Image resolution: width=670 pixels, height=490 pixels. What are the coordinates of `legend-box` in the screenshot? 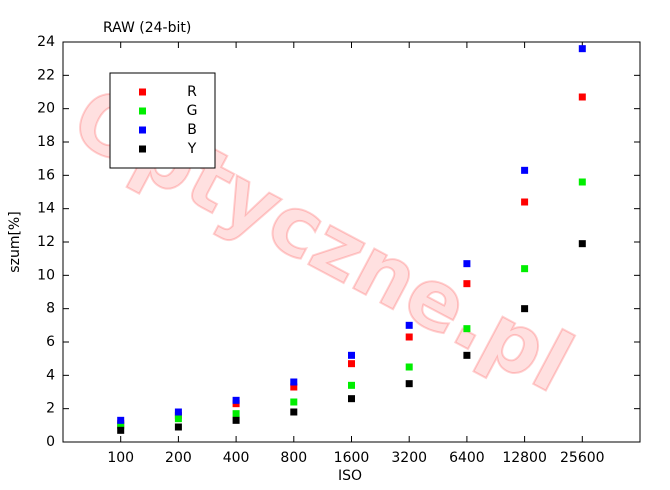 It's located at (162, 120).